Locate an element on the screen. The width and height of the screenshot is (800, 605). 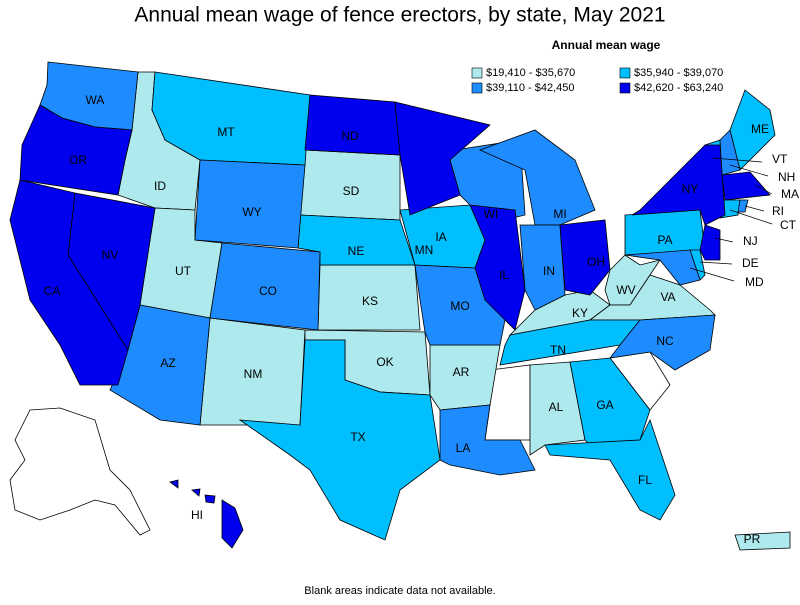
state-label: WA is located at coordinates (95, 100).